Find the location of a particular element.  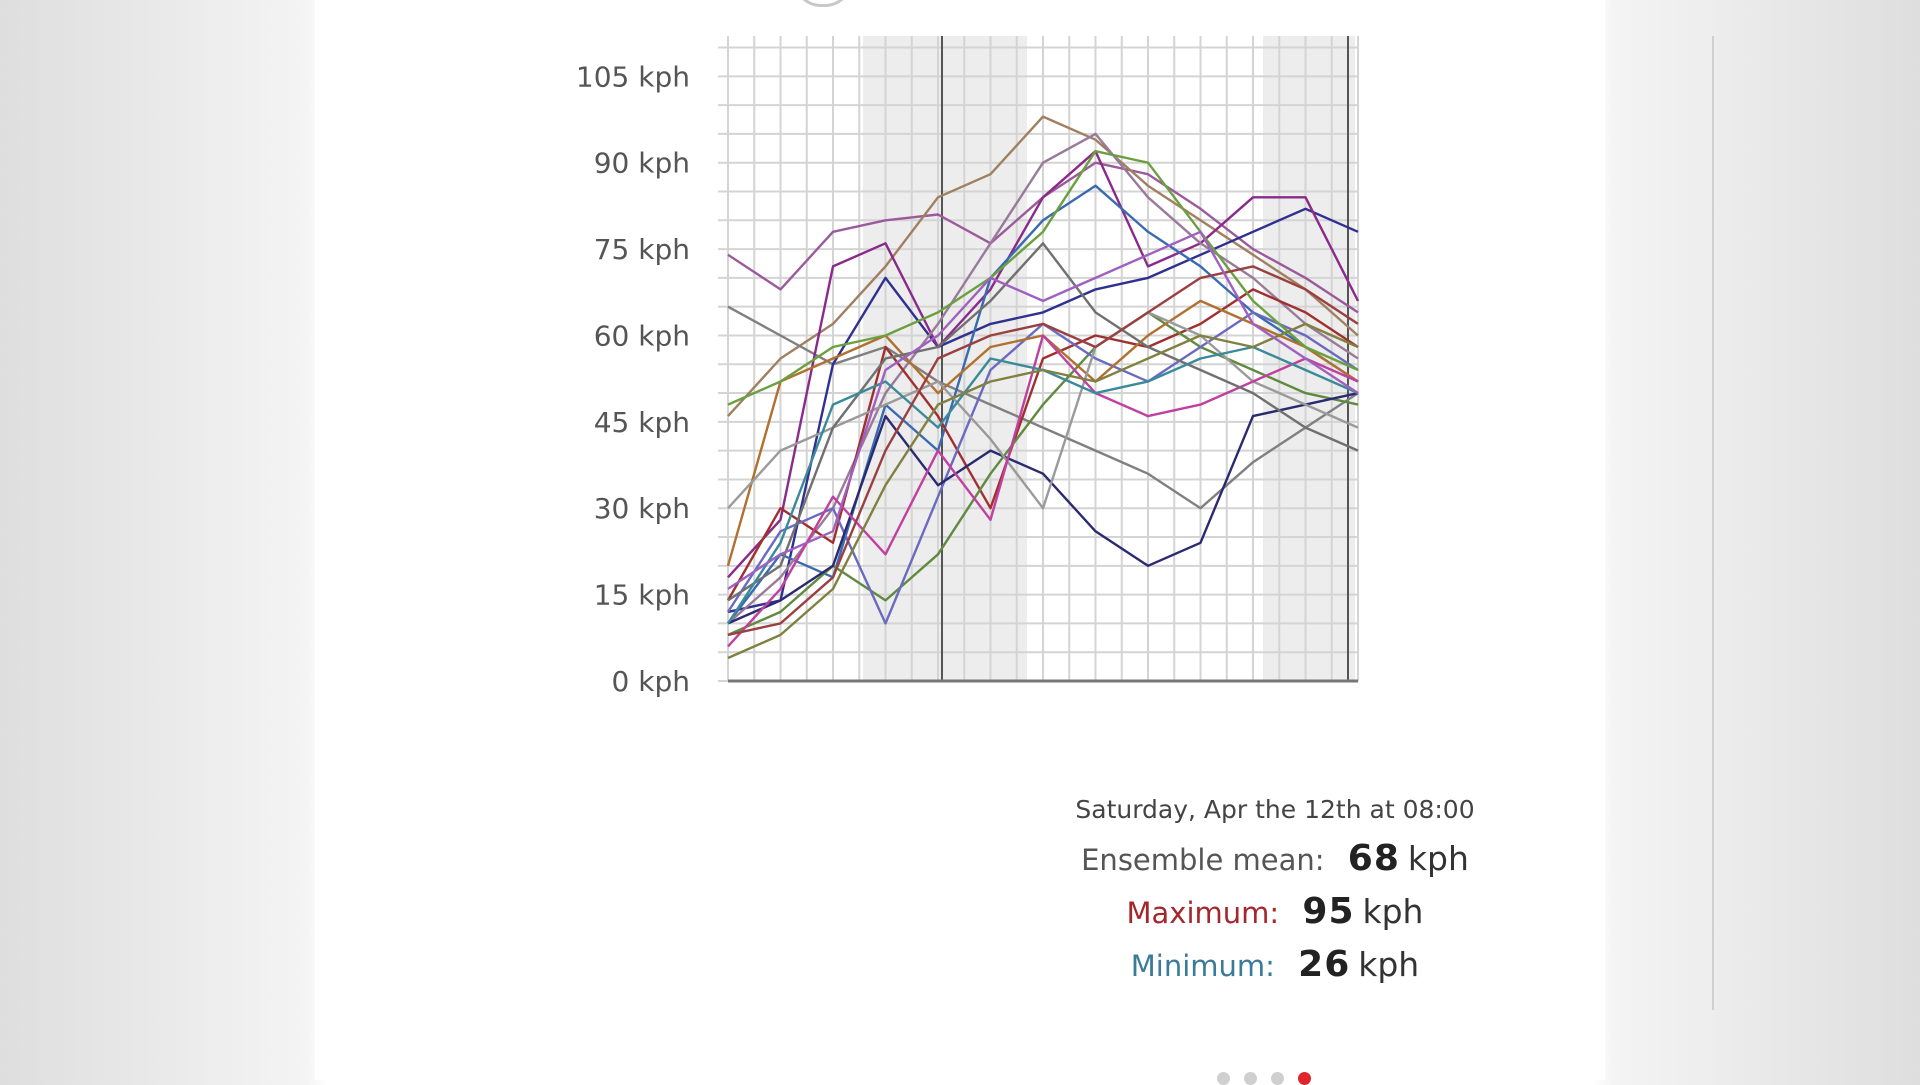

y-tick-label: 90 kph is located at coordinates (642, 163).